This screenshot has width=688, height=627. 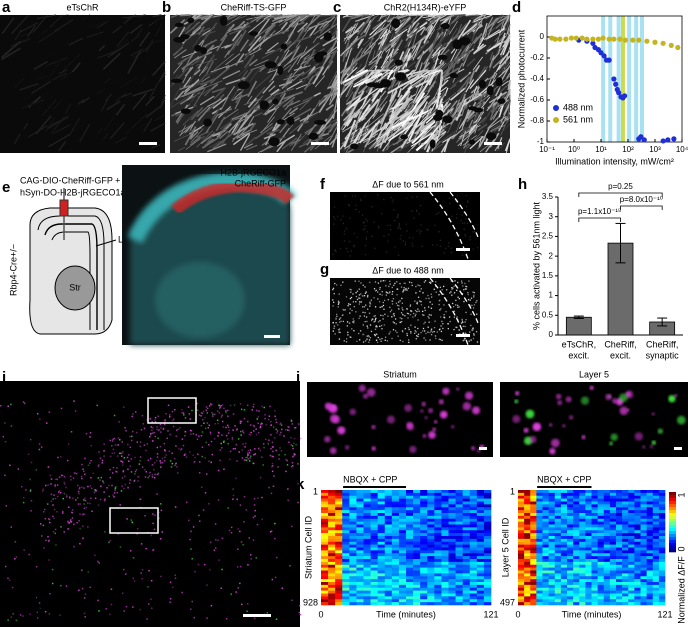 I want to click on panel-letter: e, so click(x=6, y=187).